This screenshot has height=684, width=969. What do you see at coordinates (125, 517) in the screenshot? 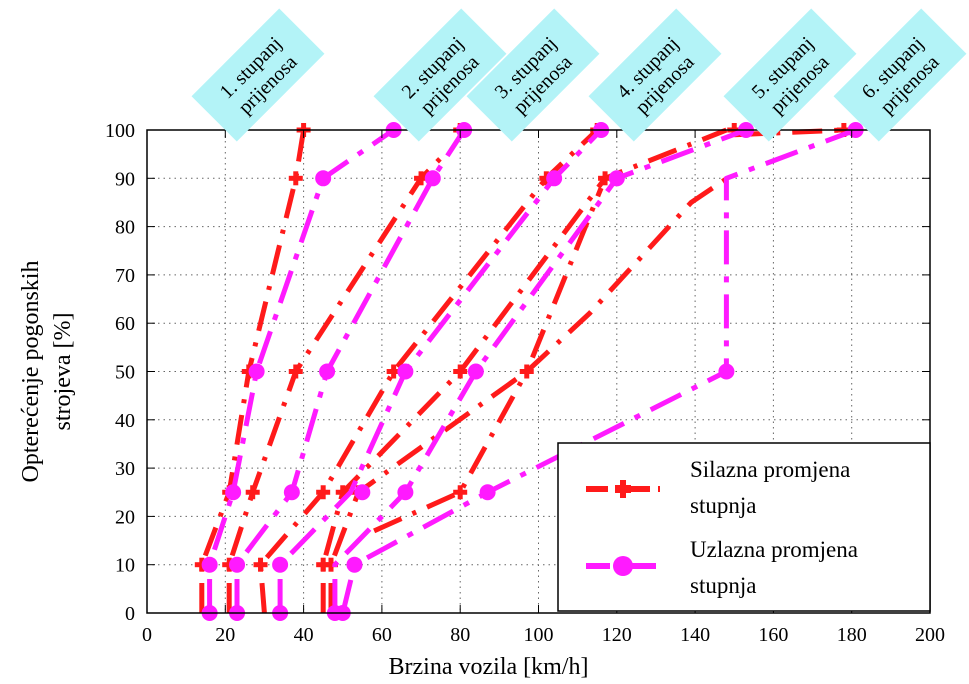
I see `y-tick-label: 20` at bounding box center [125, 517].